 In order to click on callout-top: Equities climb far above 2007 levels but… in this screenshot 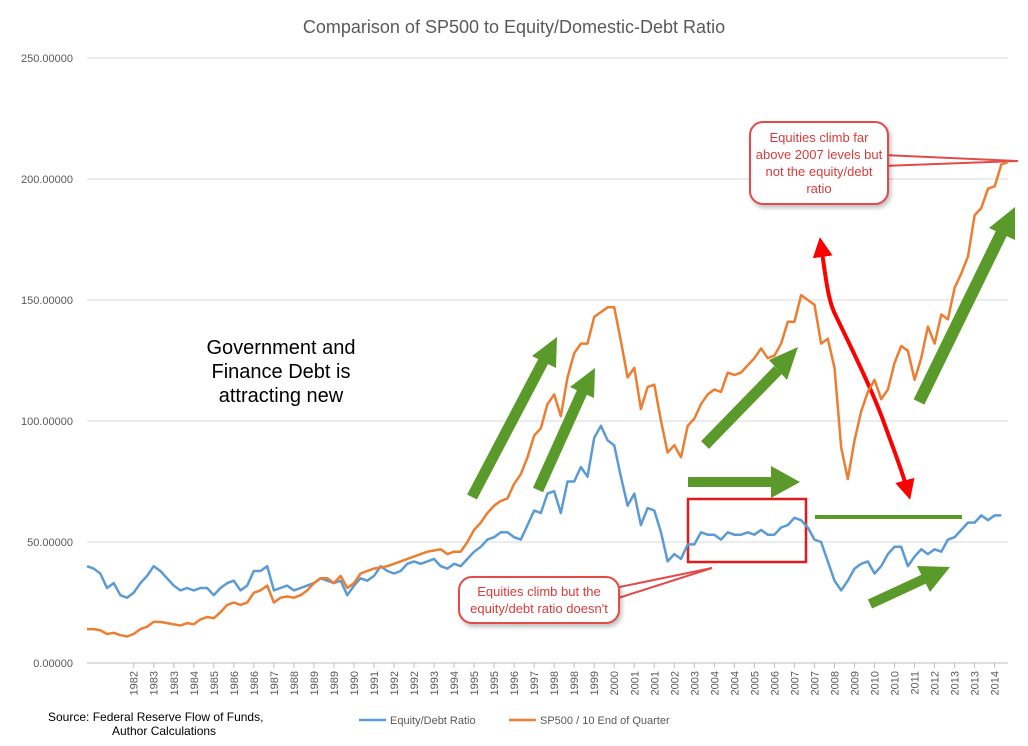, I will do `click(819, 163)`.